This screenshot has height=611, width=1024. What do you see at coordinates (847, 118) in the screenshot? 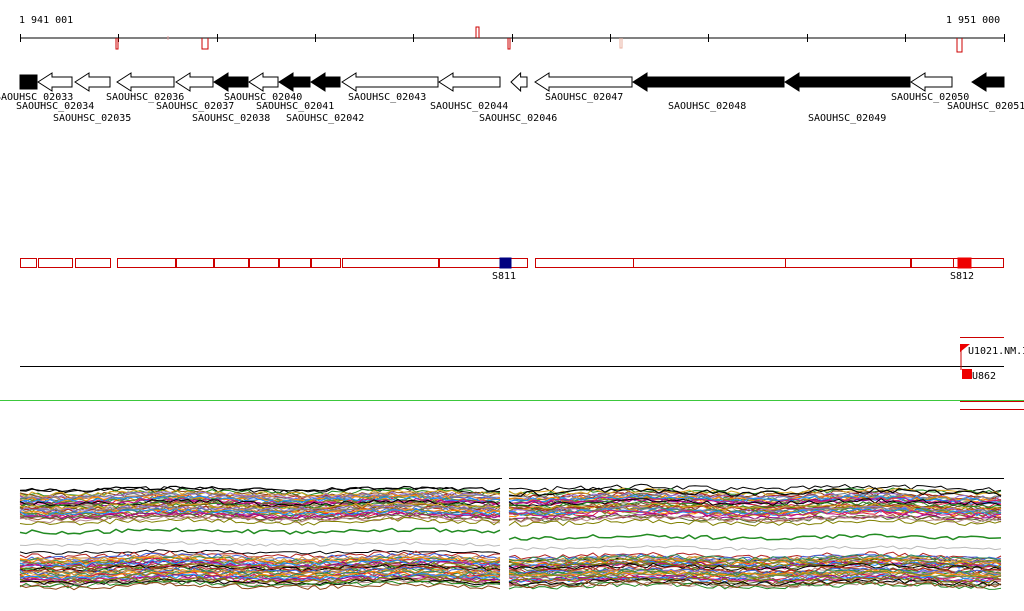
I see `gene-label: SAOUHSC_02049` at bounding box center [847, 118].